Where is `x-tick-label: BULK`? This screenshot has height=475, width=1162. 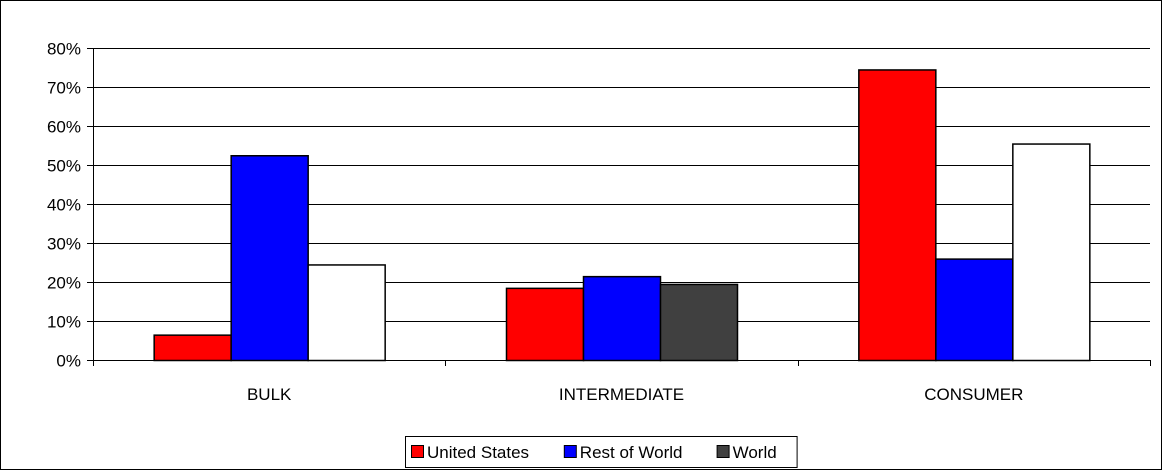 x-tick-label: BULK is located at coordinates (269, 394).